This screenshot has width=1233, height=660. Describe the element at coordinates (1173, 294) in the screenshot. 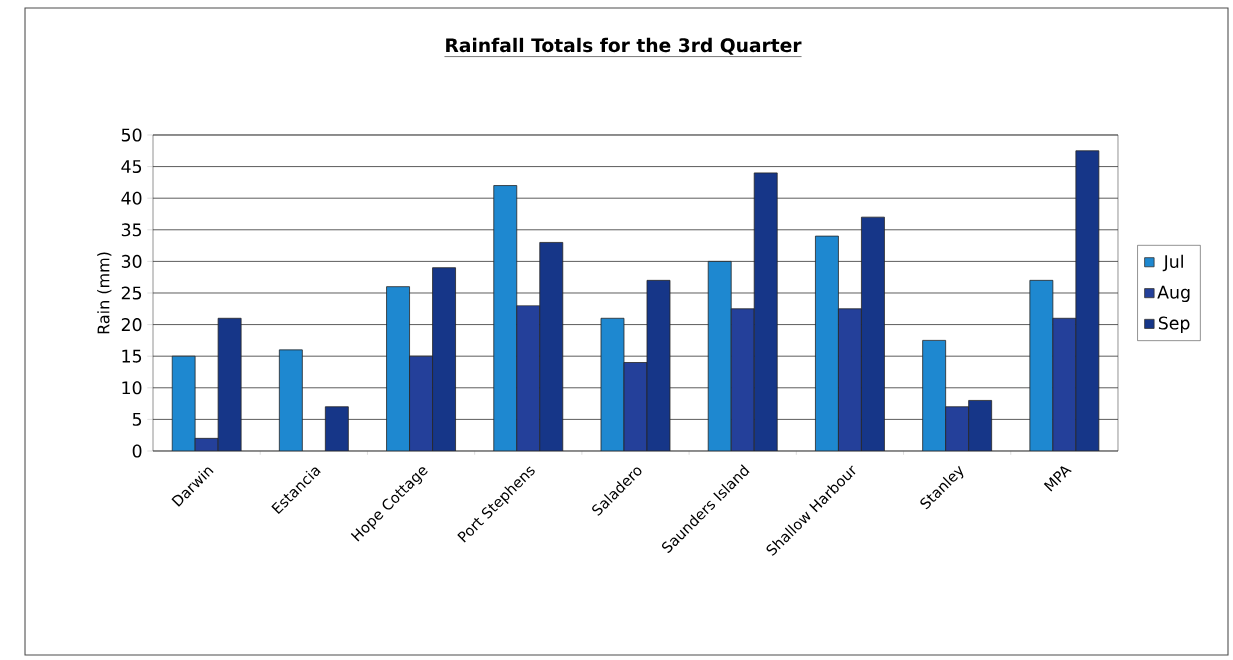

I see `legend-label: Aug` at that location.